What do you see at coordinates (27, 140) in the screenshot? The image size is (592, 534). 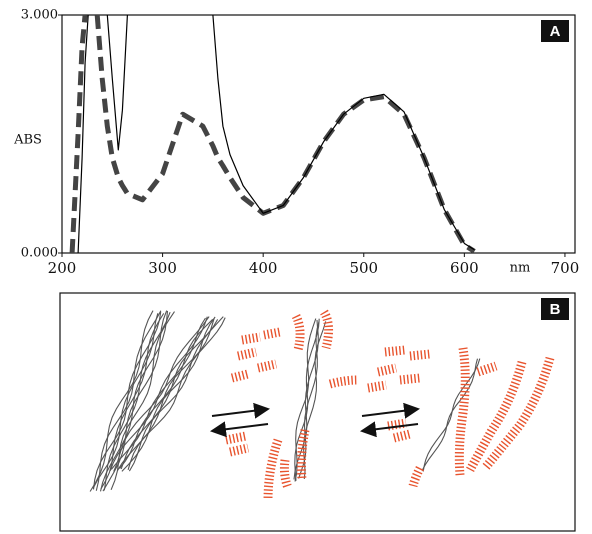 I see `y-axis-label: ABS` at bounding box center [27, 140].